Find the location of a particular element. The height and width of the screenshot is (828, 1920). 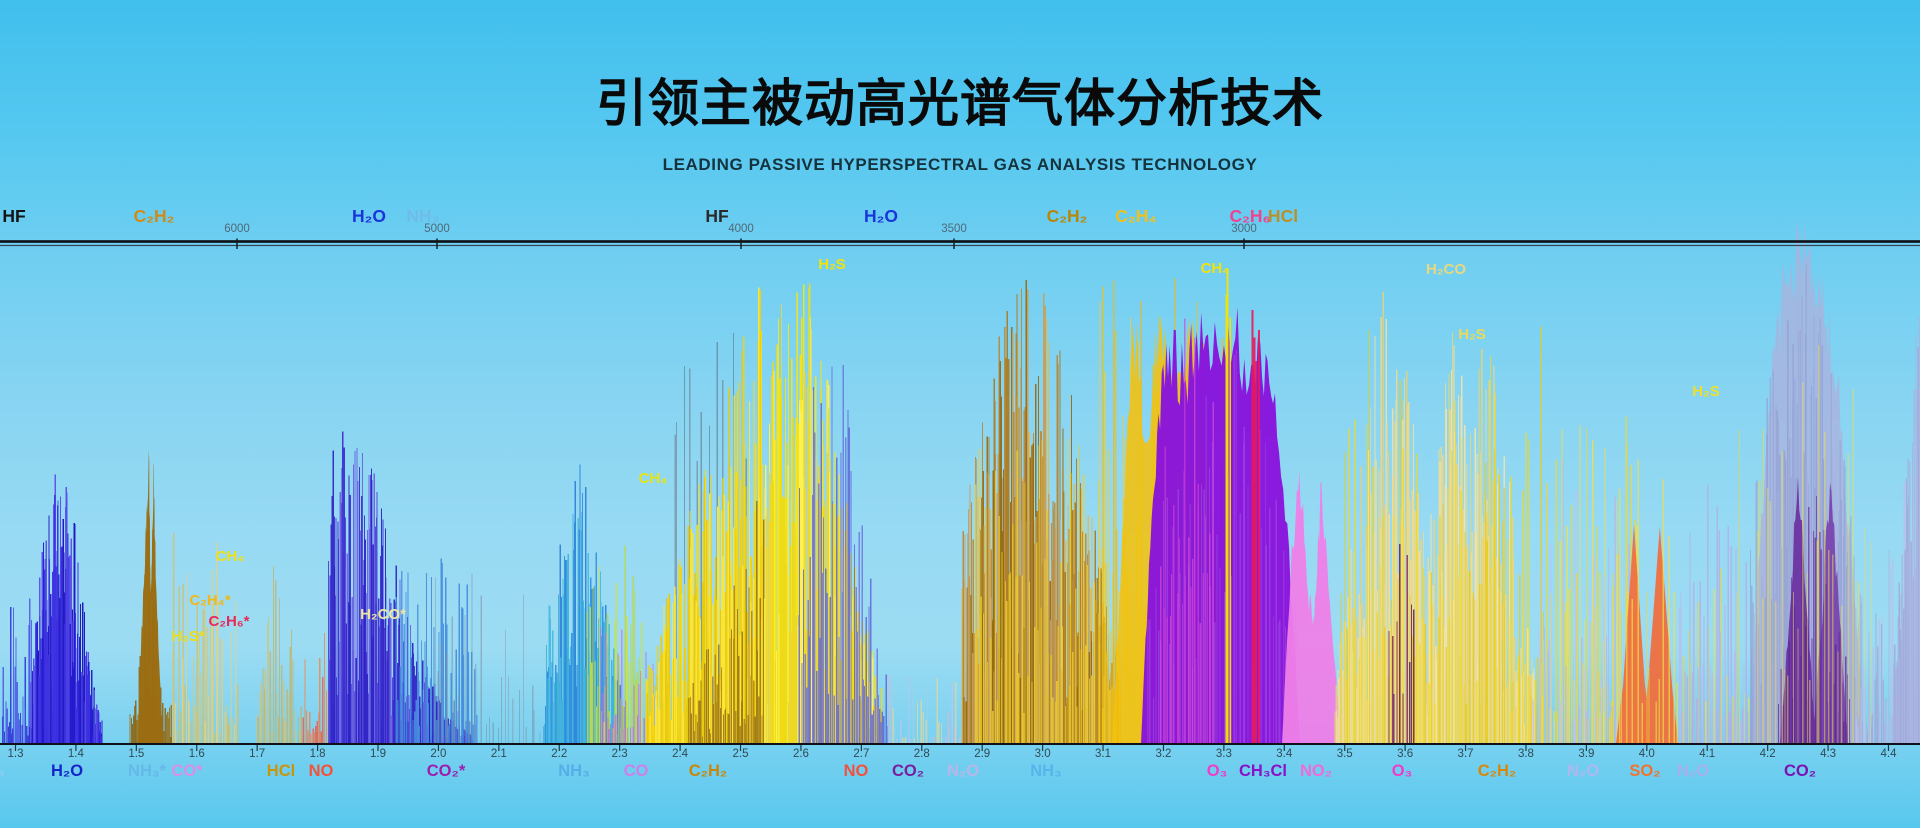

bottom-gas-label-NO: NO is located at coordinates (856, 771).